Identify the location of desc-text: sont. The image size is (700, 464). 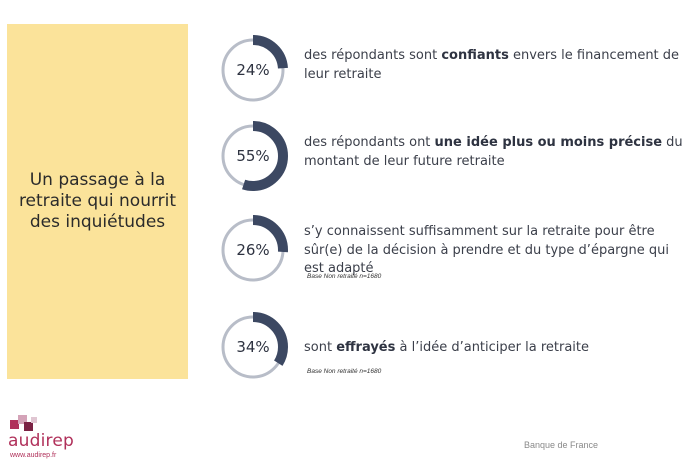
(320, 347).